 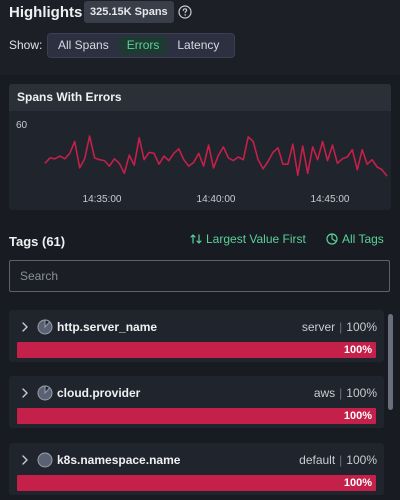 What do you see at coordinates (119, 460) in the screenshot?
I see `tag-name: k8s.namespace.name` at bounding box center [119, 460].